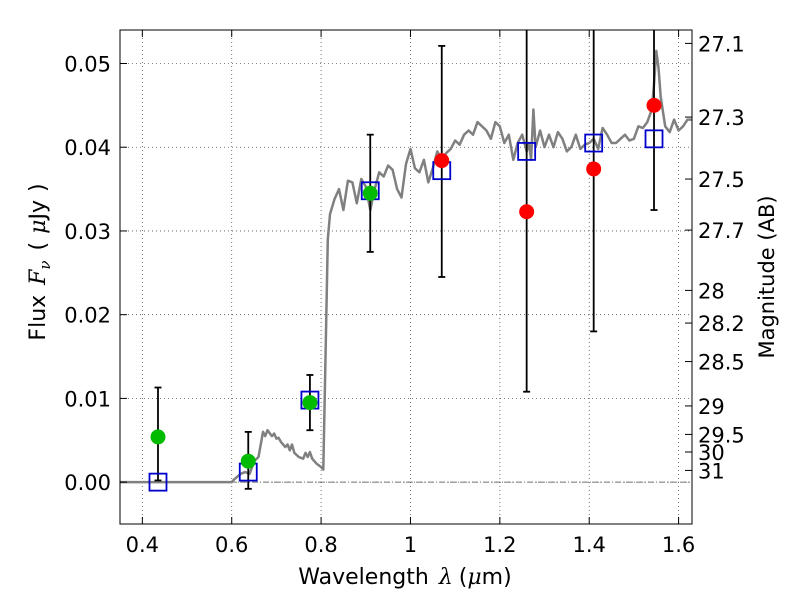 This screenshot has width=800, height=600. I want to click on y-tick-label: 0.01, so click(87, 399).